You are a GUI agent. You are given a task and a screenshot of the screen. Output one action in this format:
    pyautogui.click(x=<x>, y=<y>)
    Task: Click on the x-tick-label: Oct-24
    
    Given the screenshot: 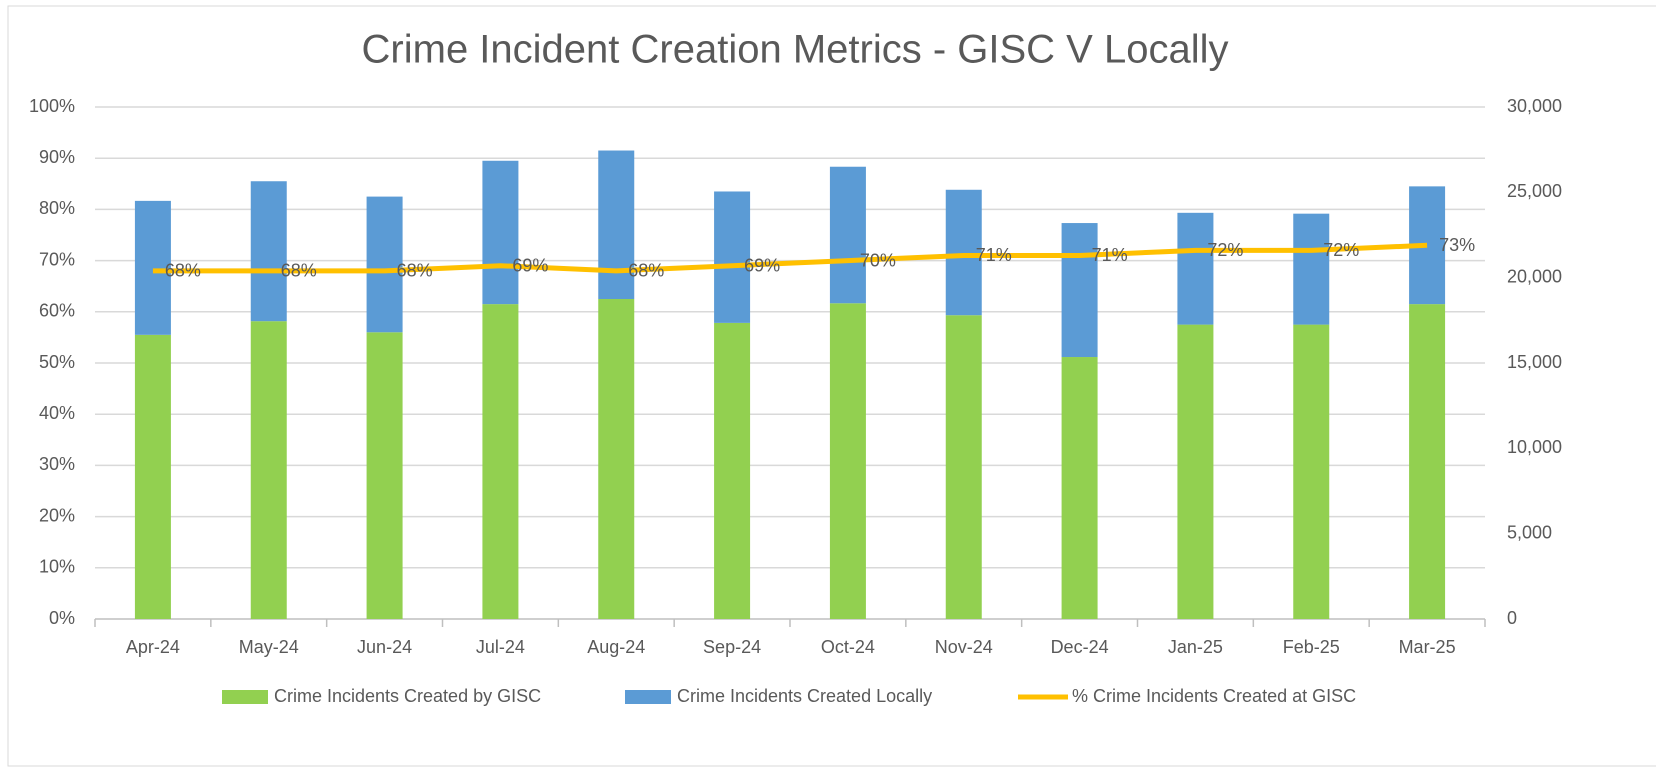 What is the action you would take?
    pyautogui.click(x=848, y=647)
    